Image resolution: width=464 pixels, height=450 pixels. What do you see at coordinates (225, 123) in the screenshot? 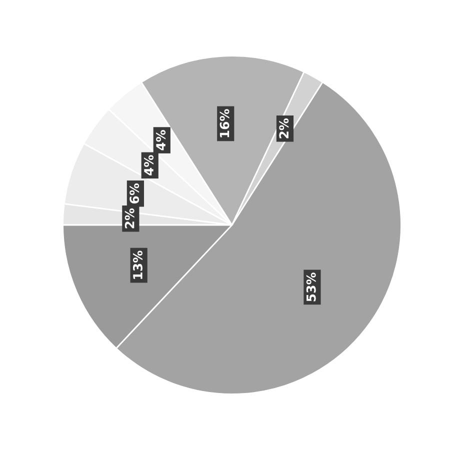
I see `data-label: 16%` at bounding box center [225, 123].